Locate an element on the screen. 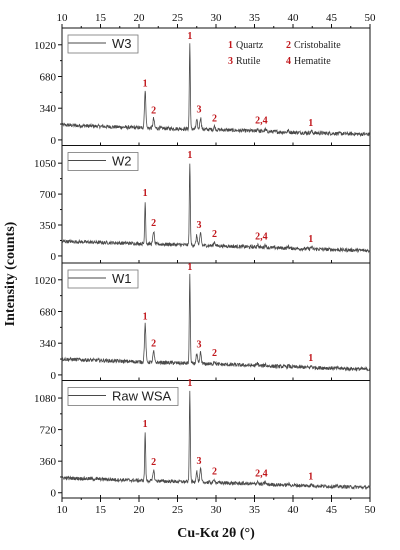 The image size is (400, 550). bottom-x-tick-label: 30 is located at coordinates (217, 510).